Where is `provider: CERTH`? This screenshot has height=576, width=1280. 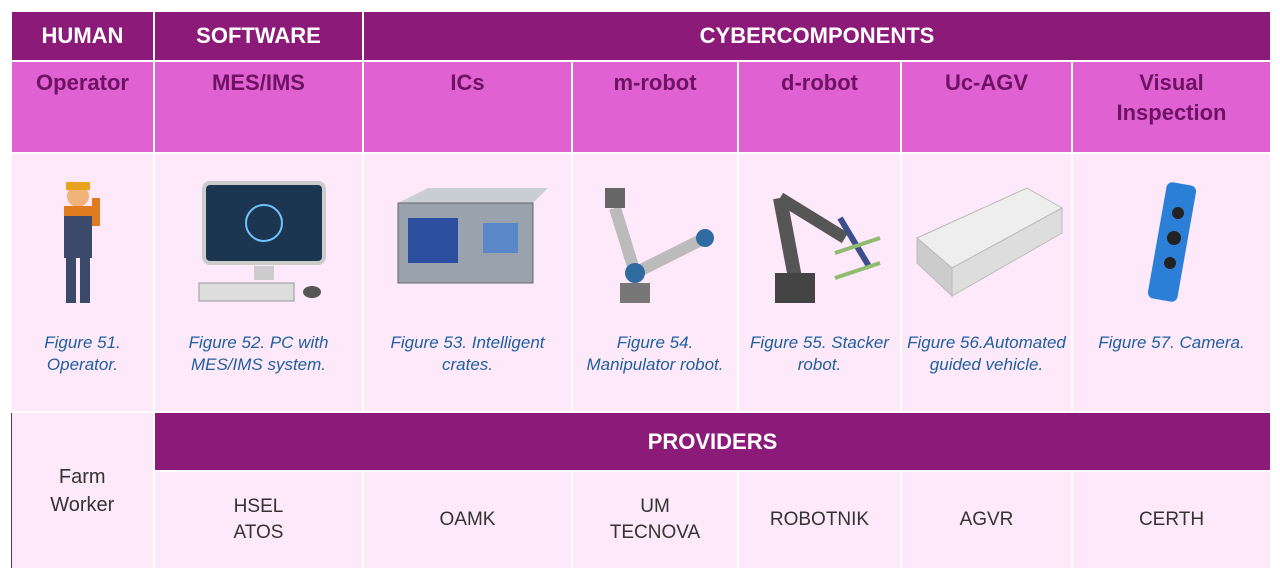 provider: CERTH is located at coordinates (1171, 520).